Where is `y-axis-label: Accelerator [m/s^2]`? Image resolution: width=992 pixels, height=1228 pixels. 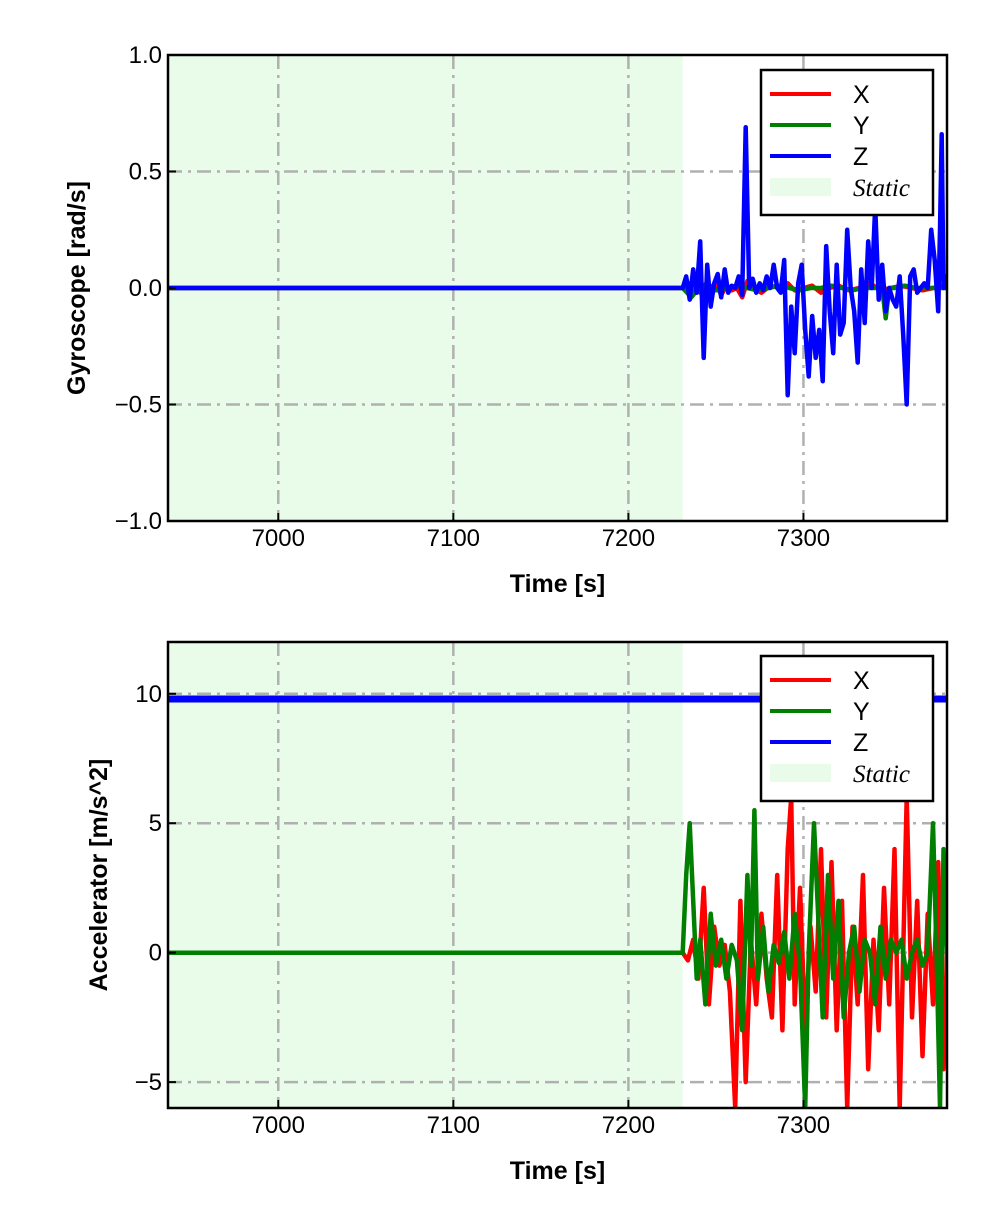 y-axis-label: Accelerator [m/s^2] is located at coordinates (99, 875).